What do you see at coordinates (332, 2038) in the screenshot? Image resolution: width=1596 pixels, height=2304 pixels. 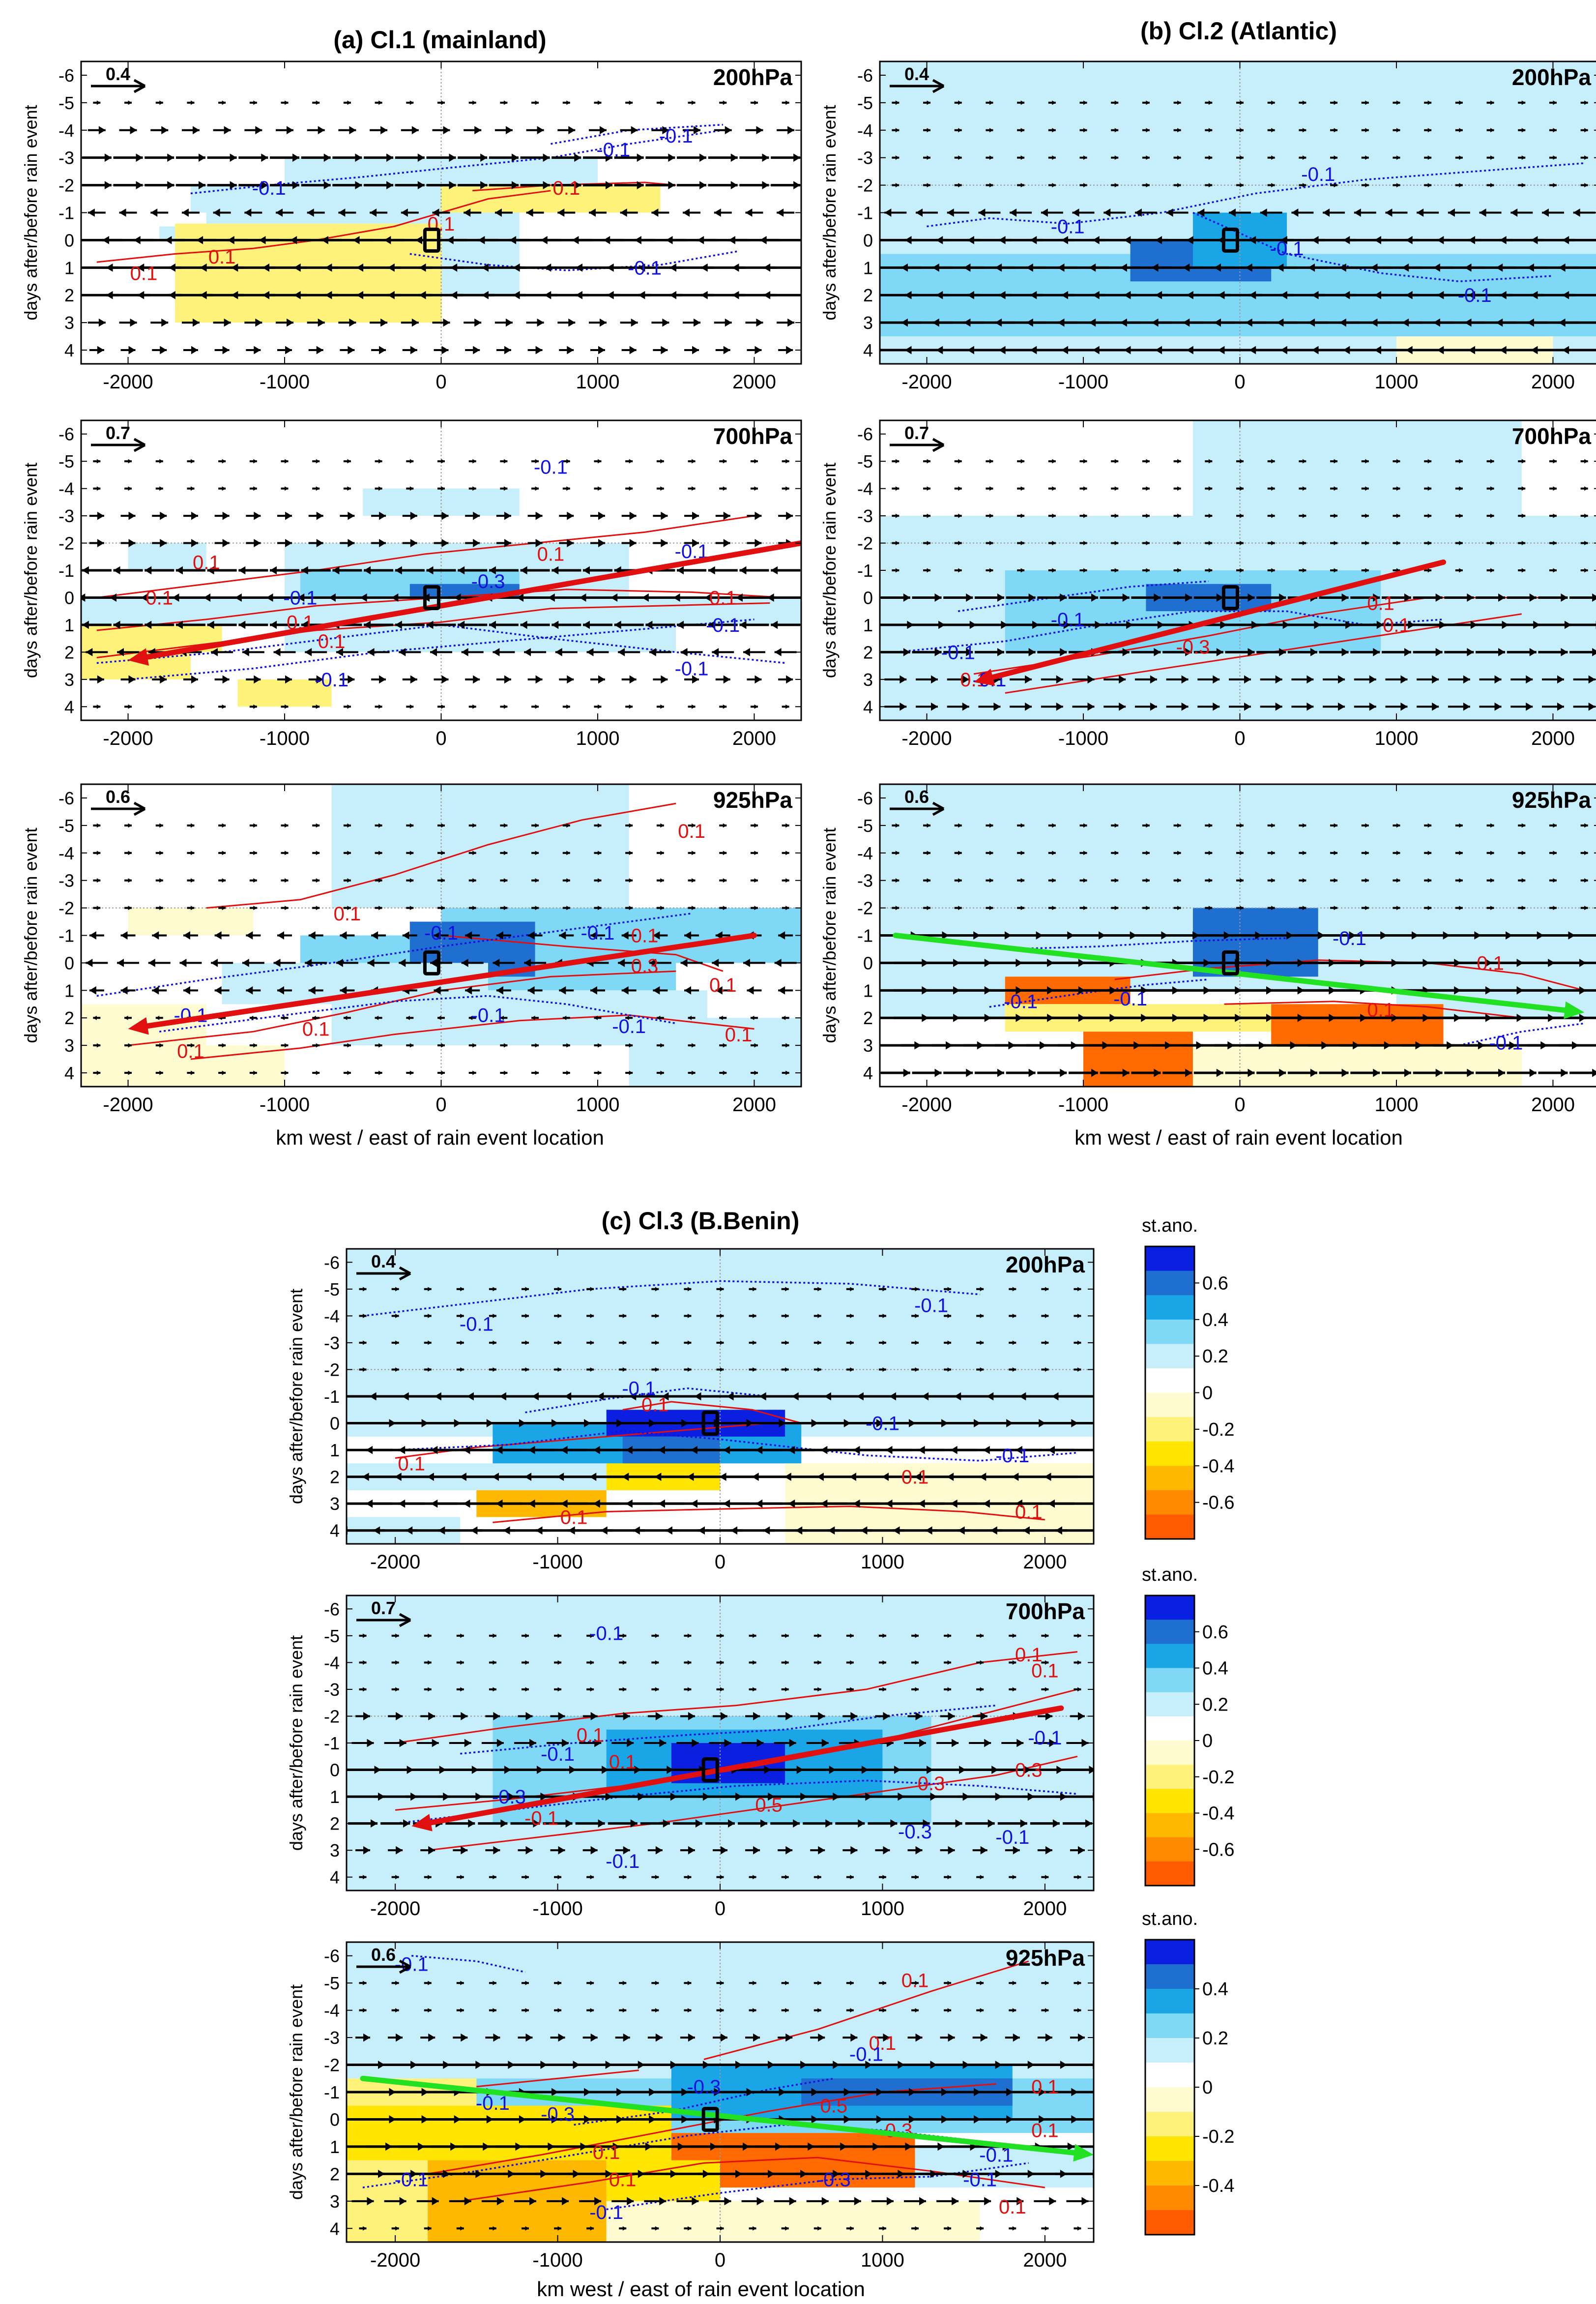 I see `y-tick-label: -3` at bounding box center [332, 2038].